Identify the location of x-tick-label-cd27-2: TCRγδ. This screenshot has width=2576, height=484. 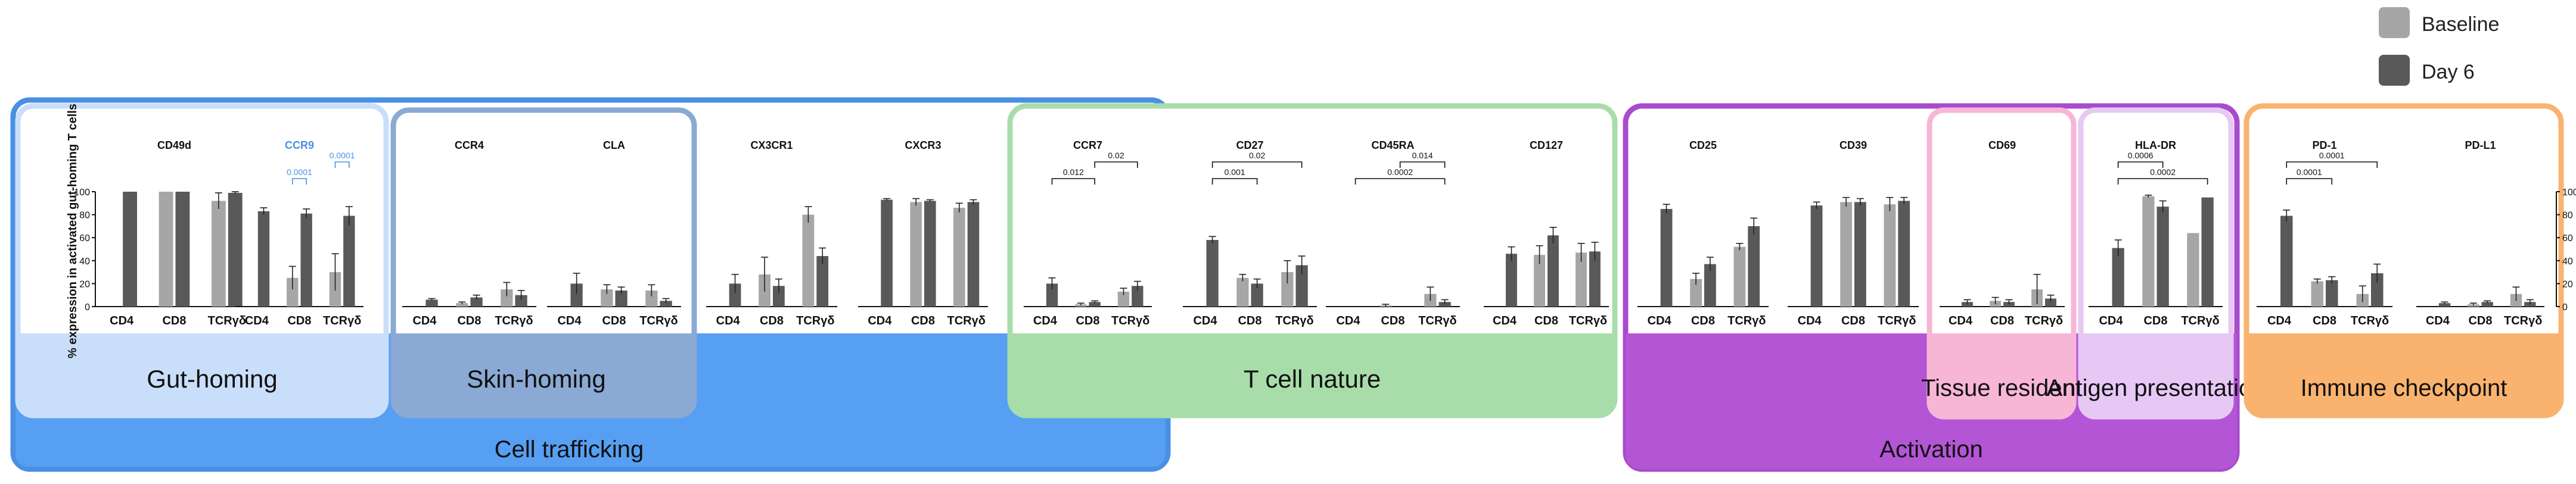
(1294, 320).